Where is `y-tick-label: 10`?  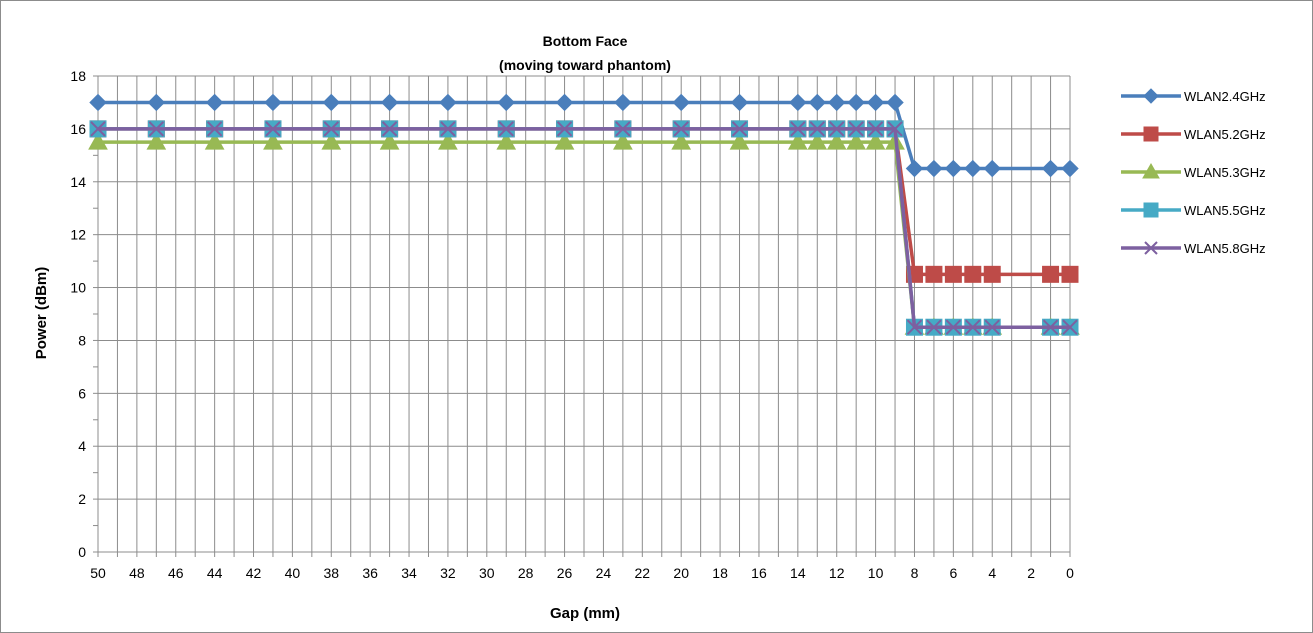 y-tick-label: 10 is located at coordinates (78, 288).